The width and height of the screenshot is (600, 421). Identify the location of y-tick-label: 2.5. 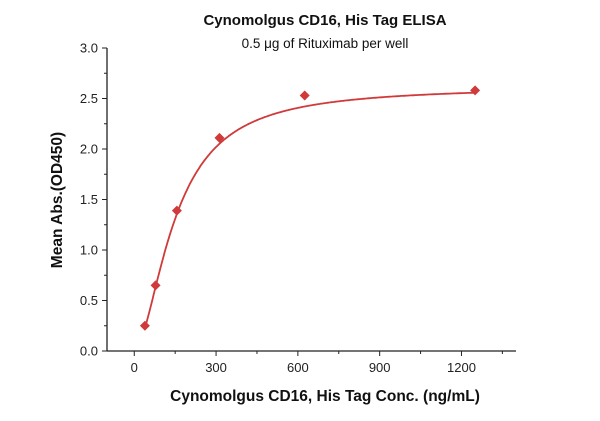
(89, 98).